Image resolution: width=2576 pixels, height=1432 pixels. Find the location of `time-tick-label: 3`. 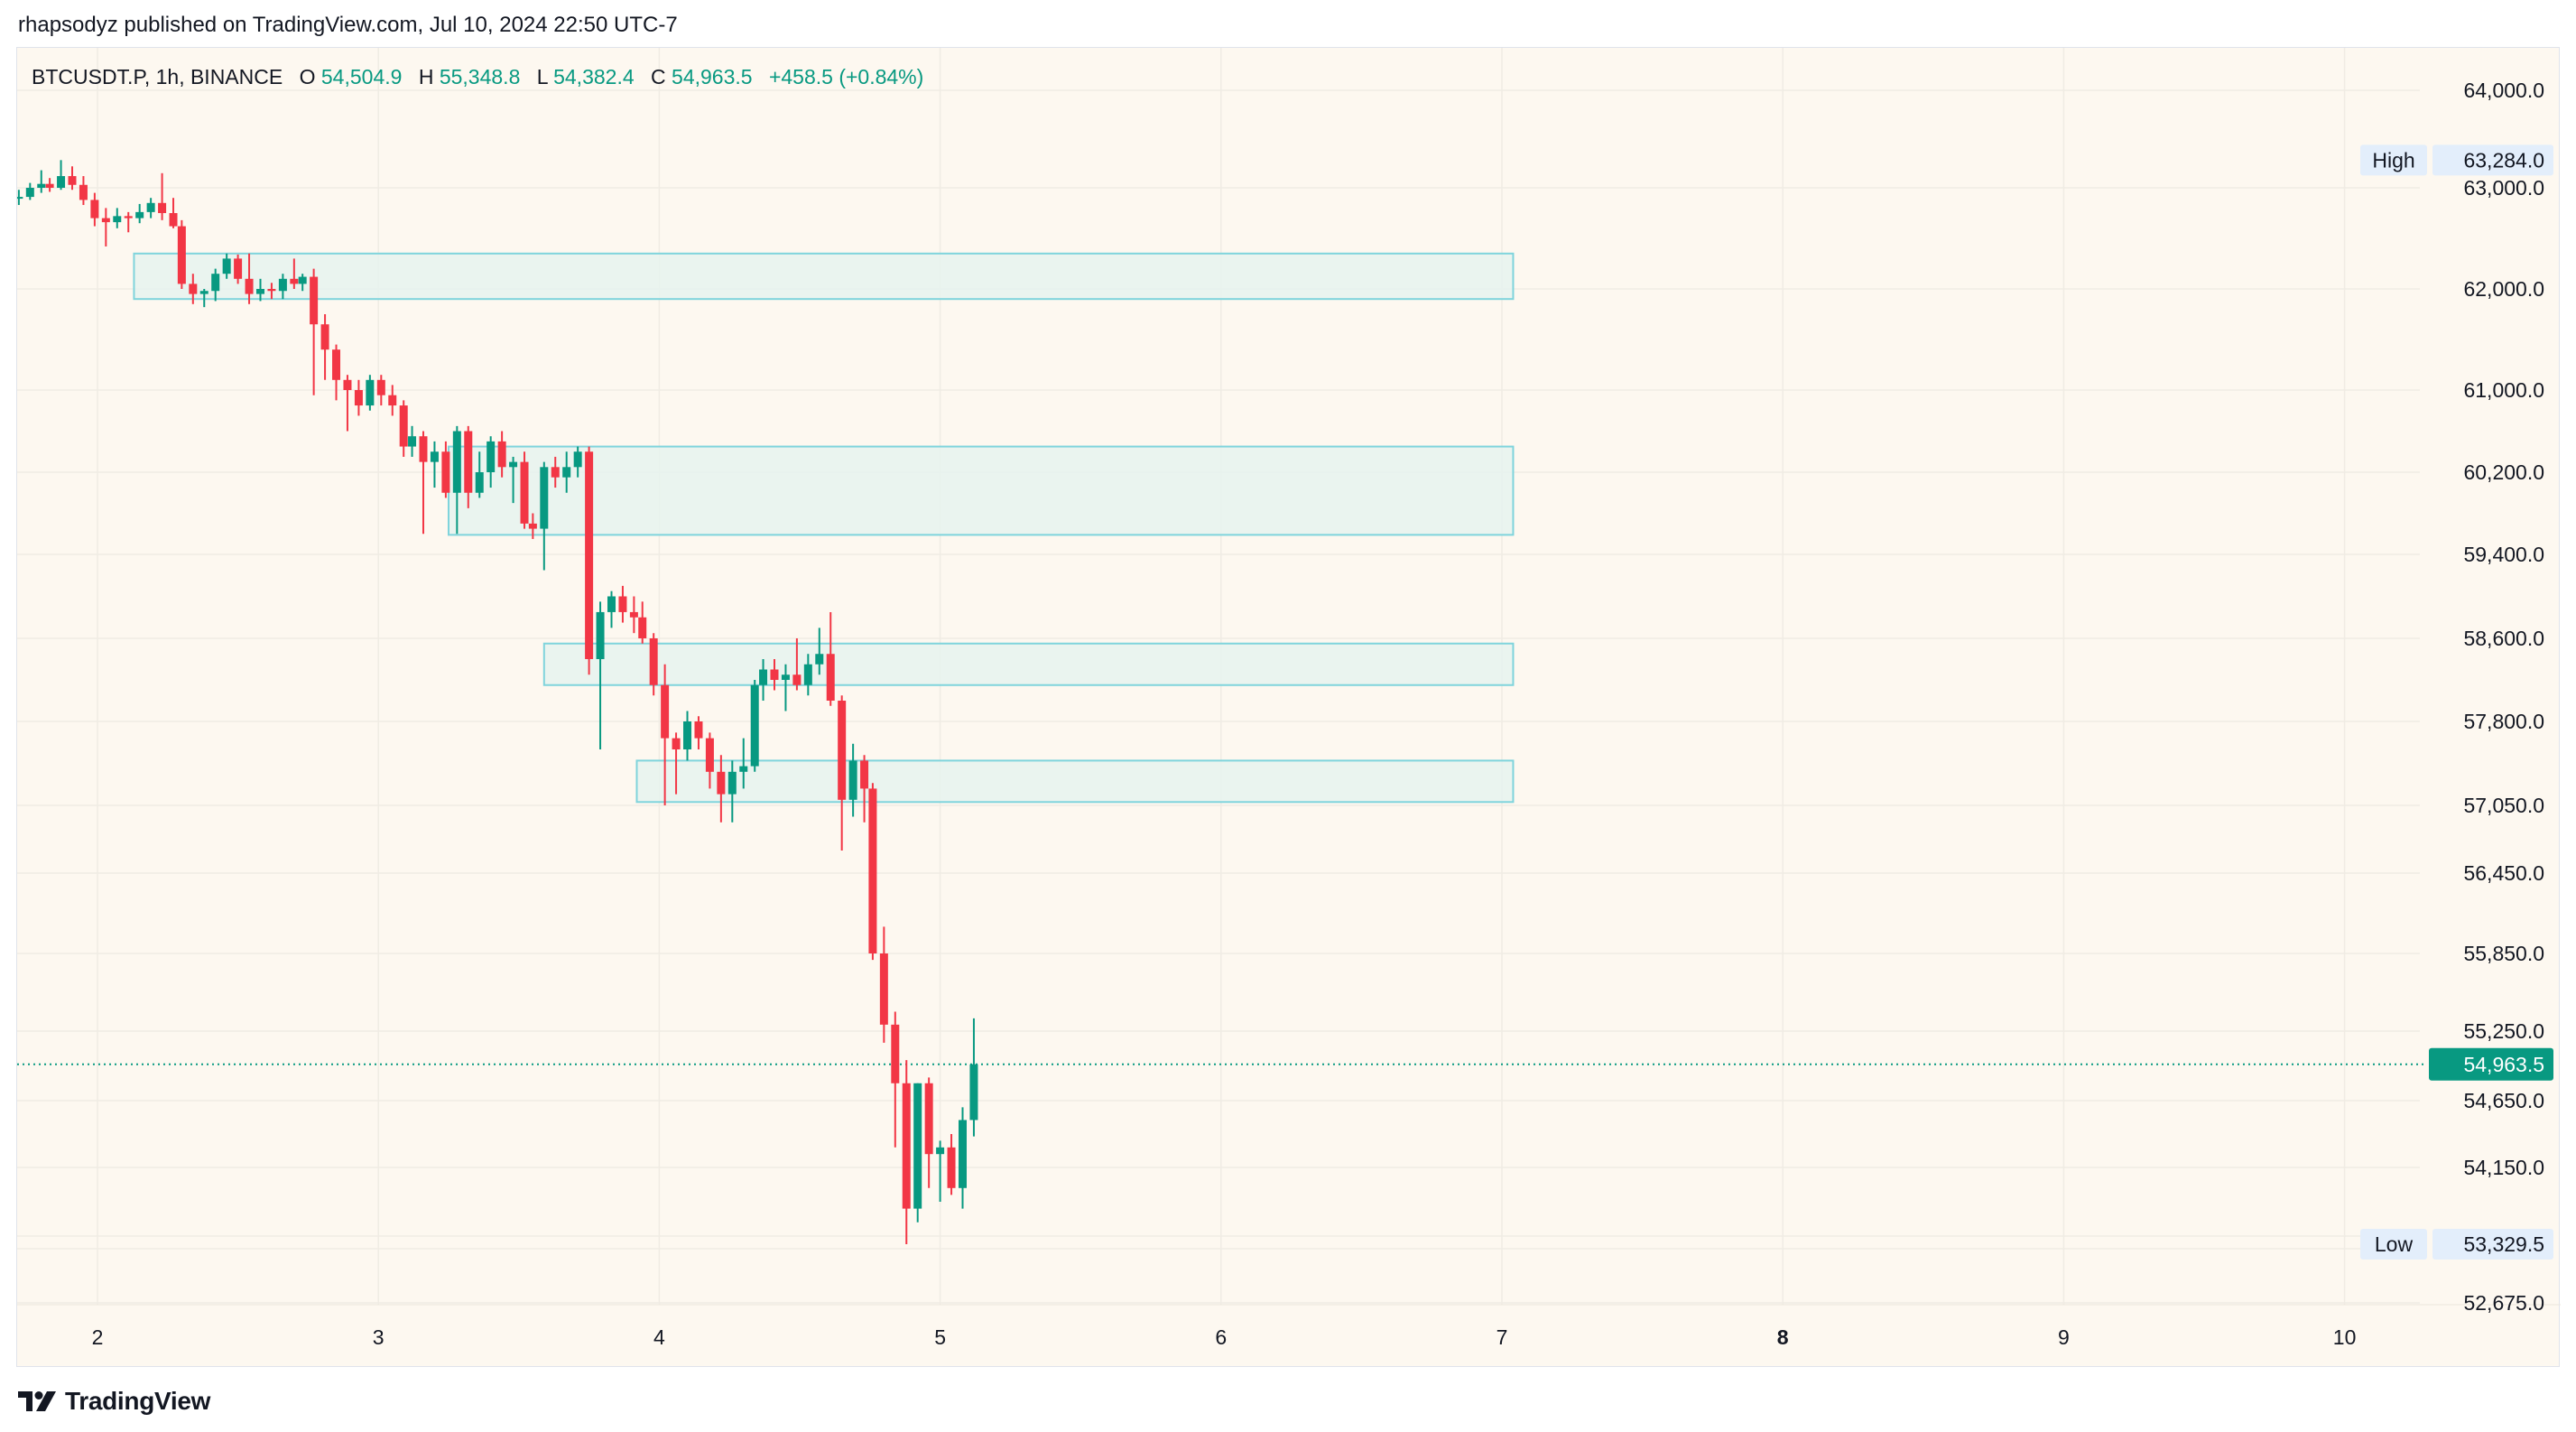

time-tick-label: 3 is located at coordinates (379, 1337).